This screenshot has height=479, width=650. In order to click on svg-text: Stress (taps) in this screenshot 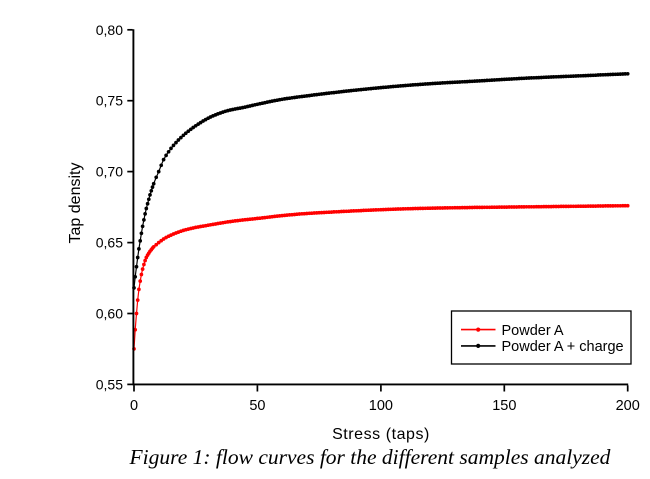, I will do `click(381, 434)`.